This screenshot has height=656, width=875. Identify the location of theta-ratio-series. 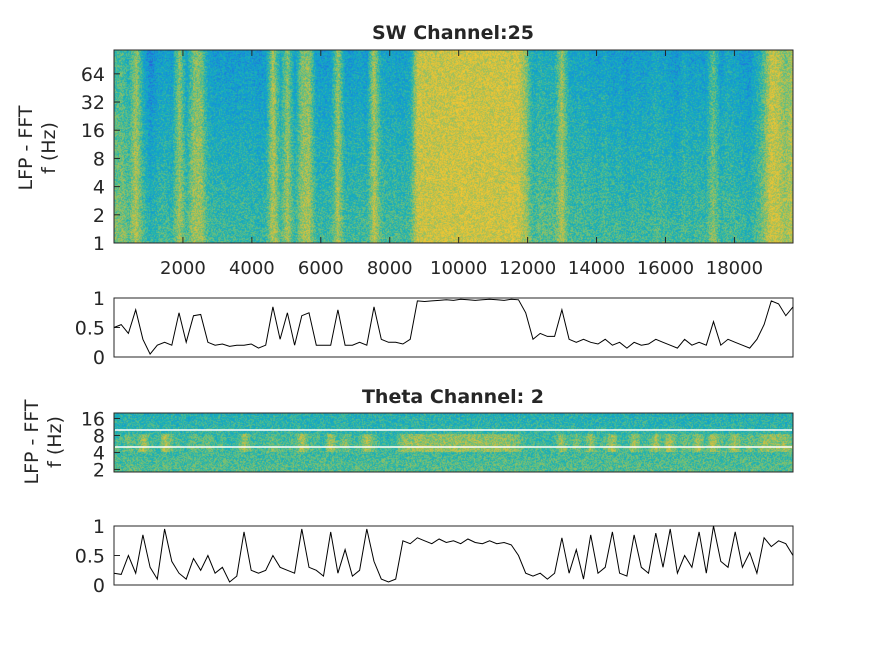
(453, 554).